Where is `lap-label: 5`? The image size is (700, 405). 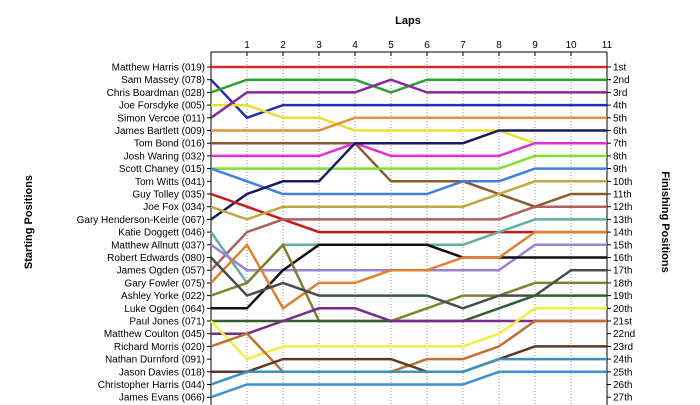
lap-label: 5 is located at coordinates (391, 45).